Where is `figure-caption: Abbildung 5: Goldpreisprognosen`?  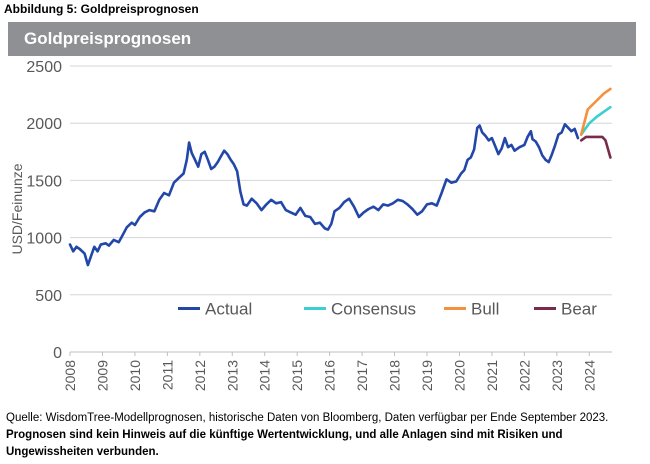 figure-caption: Abbildung 5: Goldpreisprognosen is located at coordinates (101, 9).